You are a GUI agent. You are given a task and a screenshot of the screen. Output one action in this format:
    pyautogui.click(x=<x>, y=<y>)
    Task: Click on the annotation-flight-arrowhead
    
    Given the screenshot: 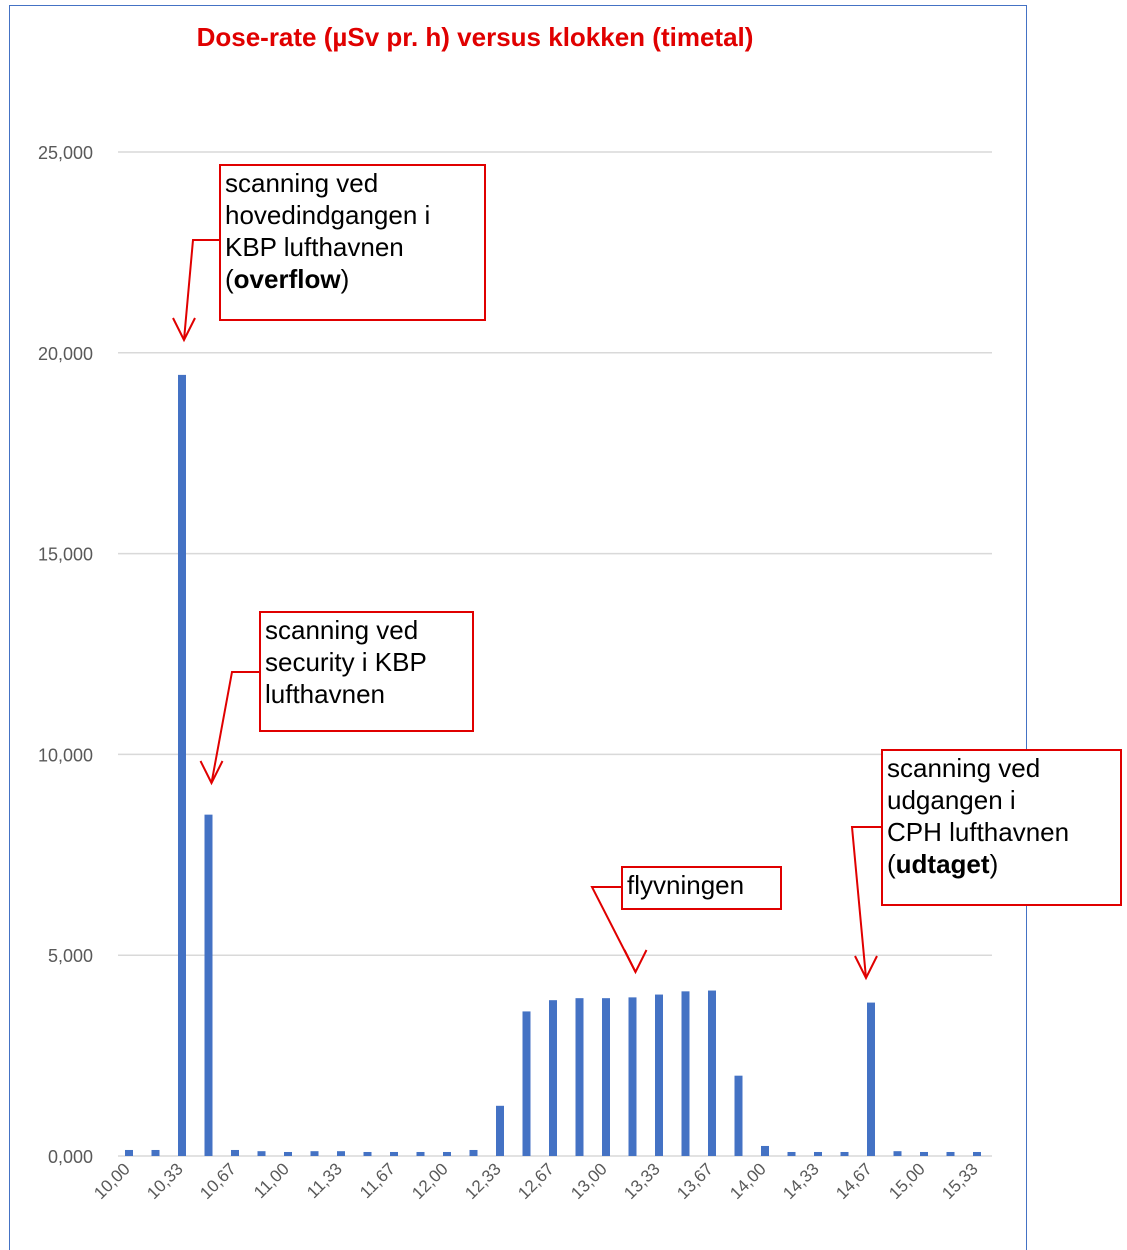 What is the action you would take?
    pyautogui.click(x=635, y=962)
    